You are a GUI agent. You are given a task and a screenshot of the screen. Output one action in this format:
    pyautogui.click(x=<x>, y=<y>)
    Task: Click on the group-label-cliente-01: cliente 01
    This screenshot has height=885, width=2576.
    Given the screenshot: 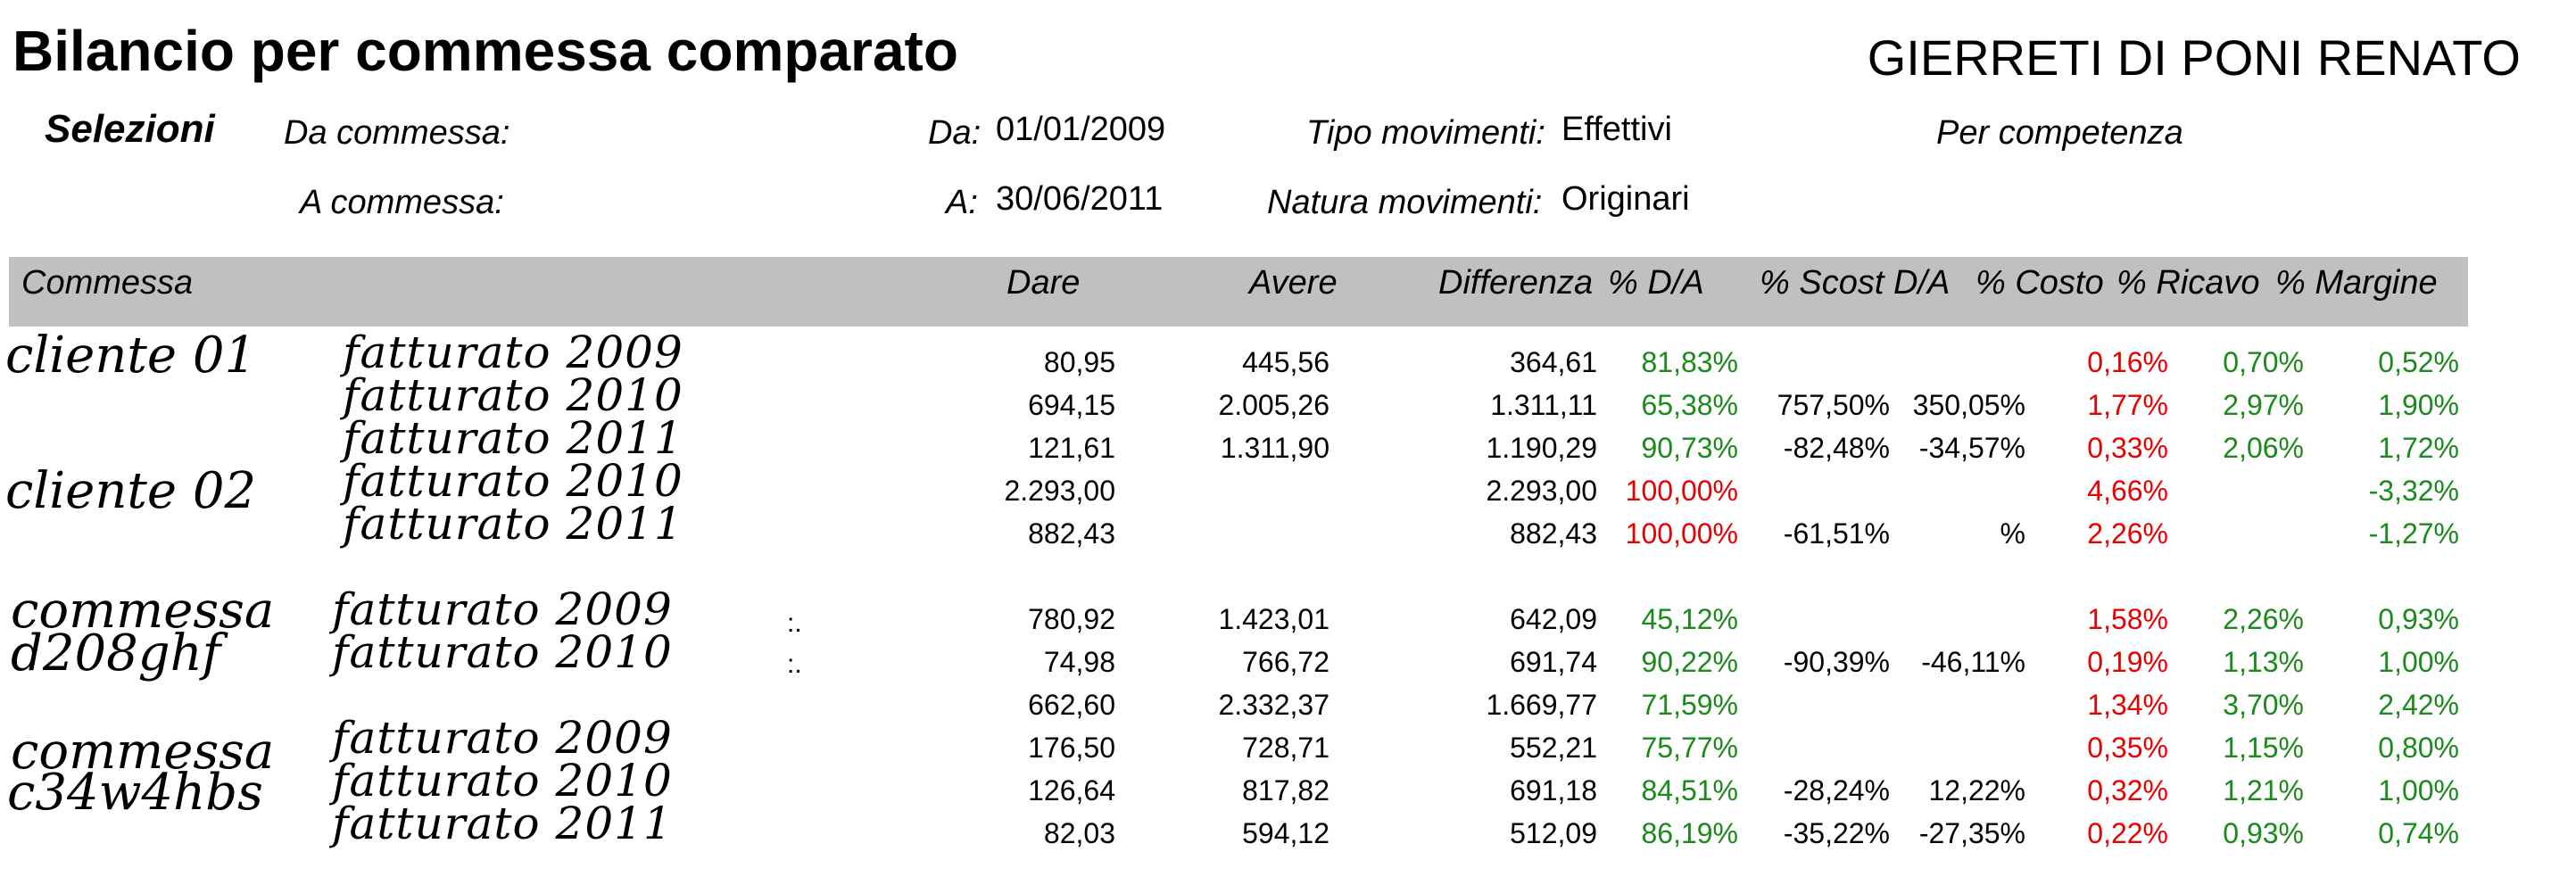 What is the action you would take?
    pyautogui.click(x=131, y=356)
    